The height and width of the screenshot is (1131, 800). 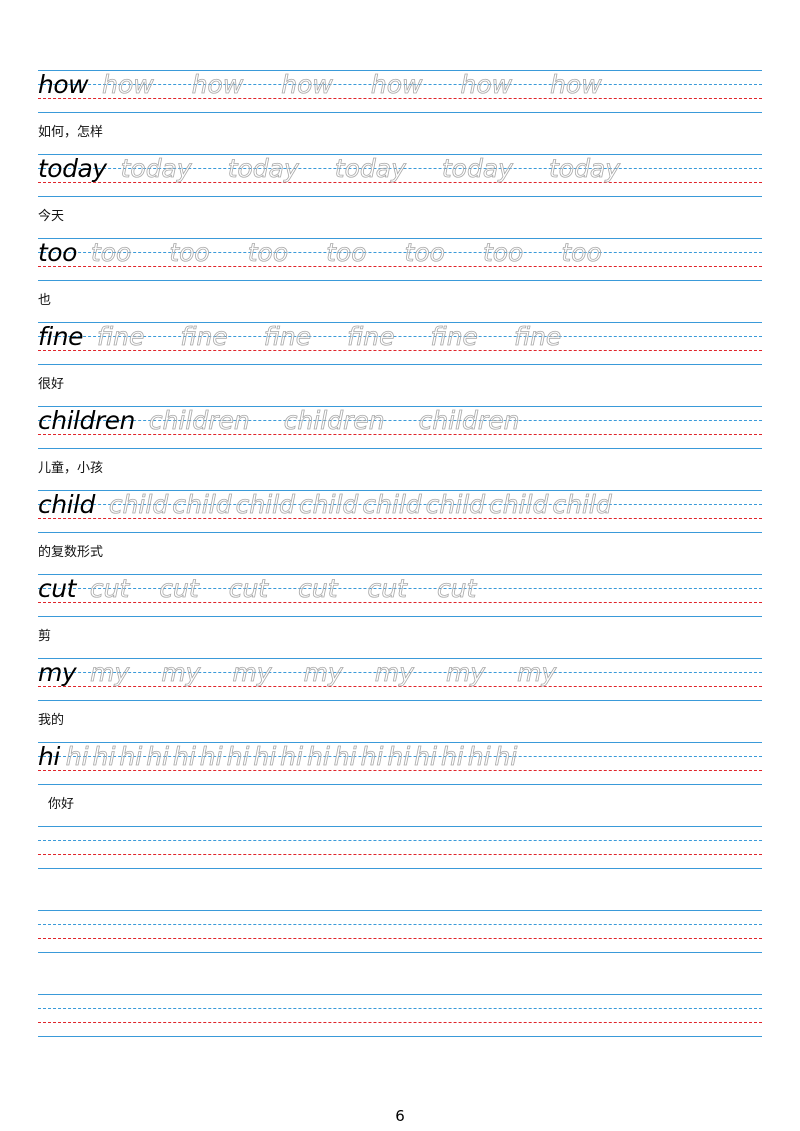 What do you see at coordinates (86, 421) in the screenshot?
I see `model-word: children` at bounding box center [86, 421].